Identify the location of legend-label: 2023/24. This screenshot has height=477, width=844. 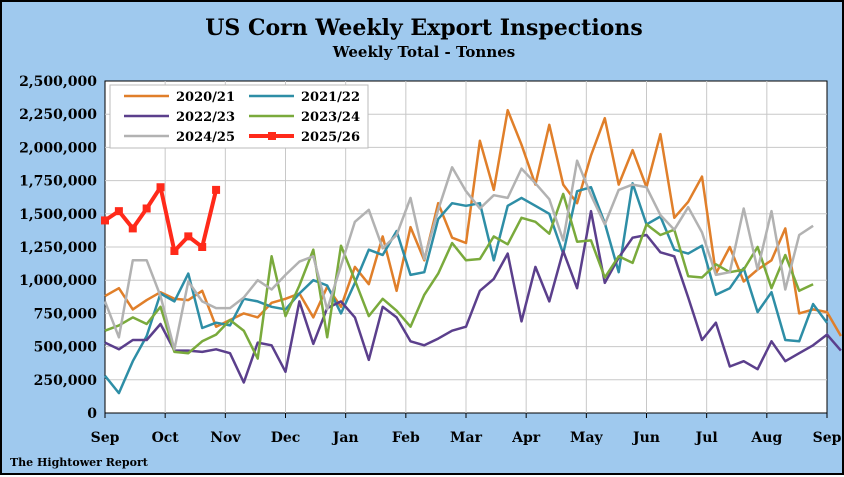
(330, 117).